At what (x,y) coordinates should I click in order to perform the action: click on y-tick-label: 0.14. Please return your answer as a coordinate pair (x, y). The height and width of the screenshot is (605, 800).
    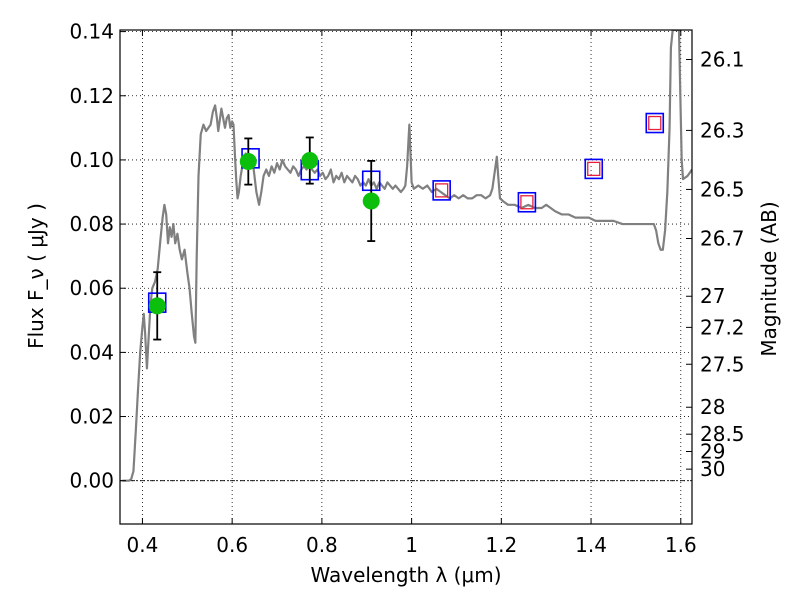
    Looking at the image, I should click on (91, 32).